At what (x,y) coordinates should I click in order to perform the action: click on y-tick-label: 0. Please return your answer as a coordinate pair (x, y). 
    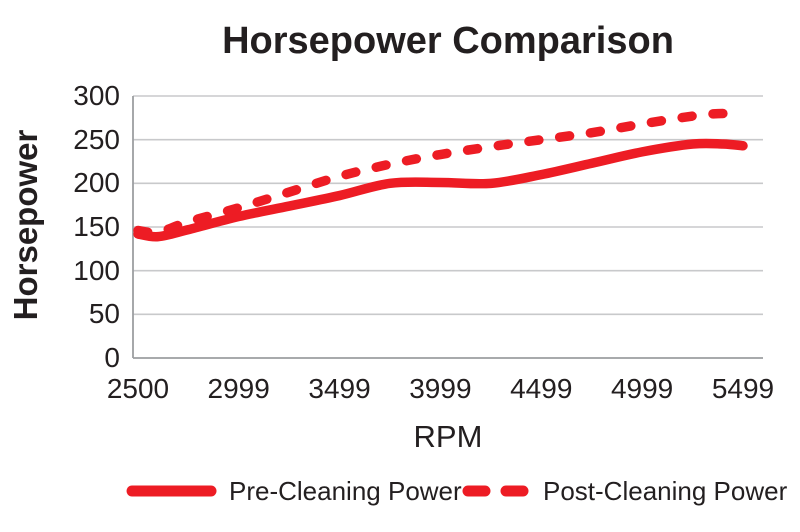
    Looking at the image, I should click on (112, 357).